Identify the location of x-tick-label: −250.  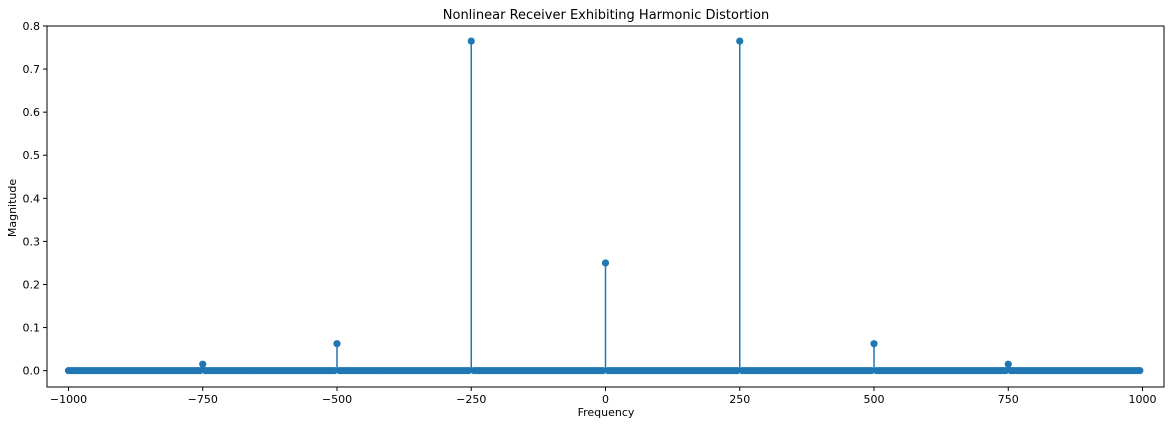
(471, 399).